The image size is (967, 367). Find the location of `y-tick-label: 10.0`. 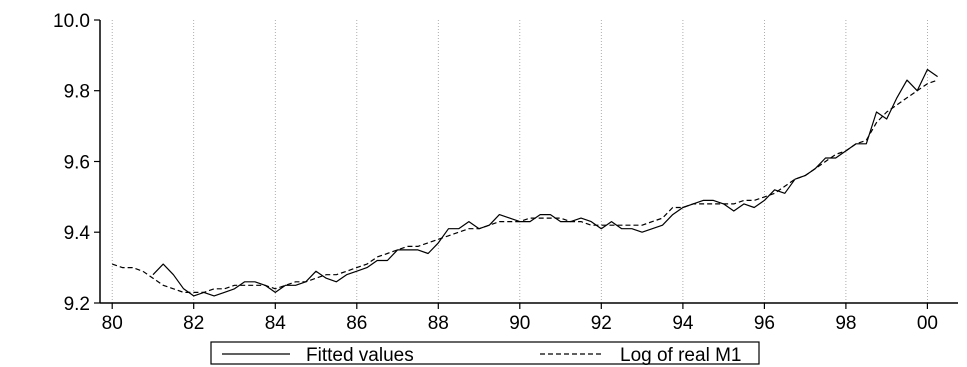

y-tick-label: 10.0 is located at coordinates (71, 21).